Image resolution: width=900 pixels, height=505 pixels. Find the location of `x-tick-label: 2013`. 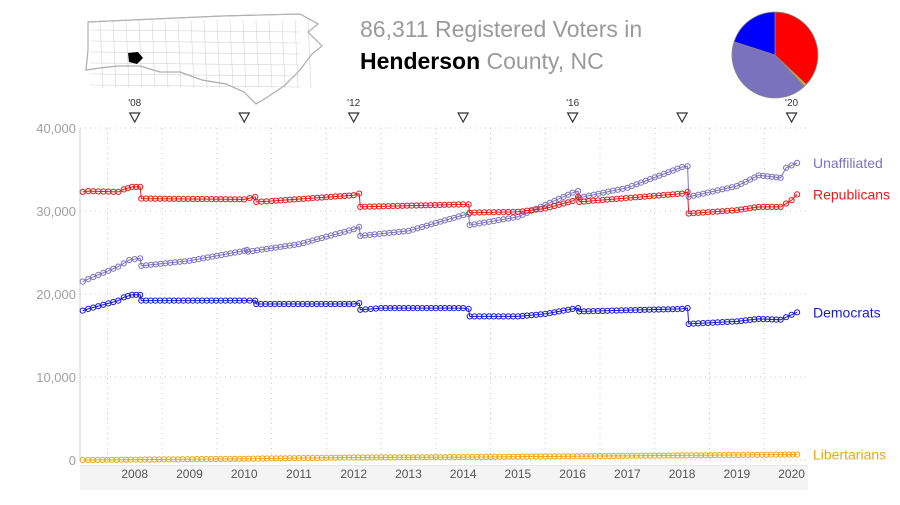

x-tick-label: 2013 is located at coordinates (408, 474).